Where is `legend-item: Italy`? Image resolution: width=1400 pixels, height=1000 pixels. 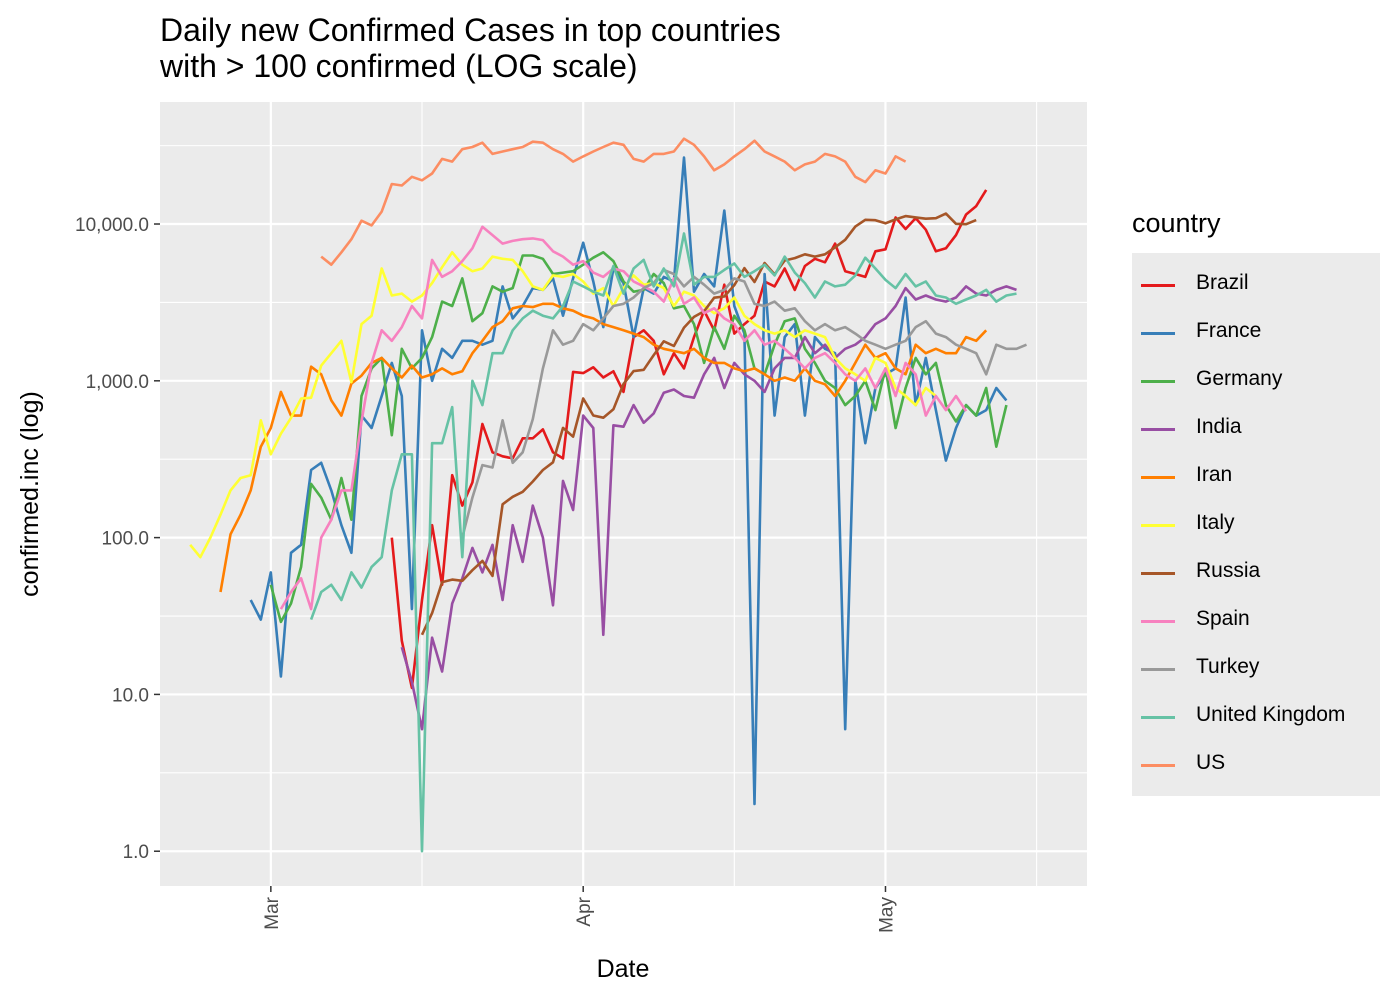 legend-item: Italy is located at coordinates (1256, 525).